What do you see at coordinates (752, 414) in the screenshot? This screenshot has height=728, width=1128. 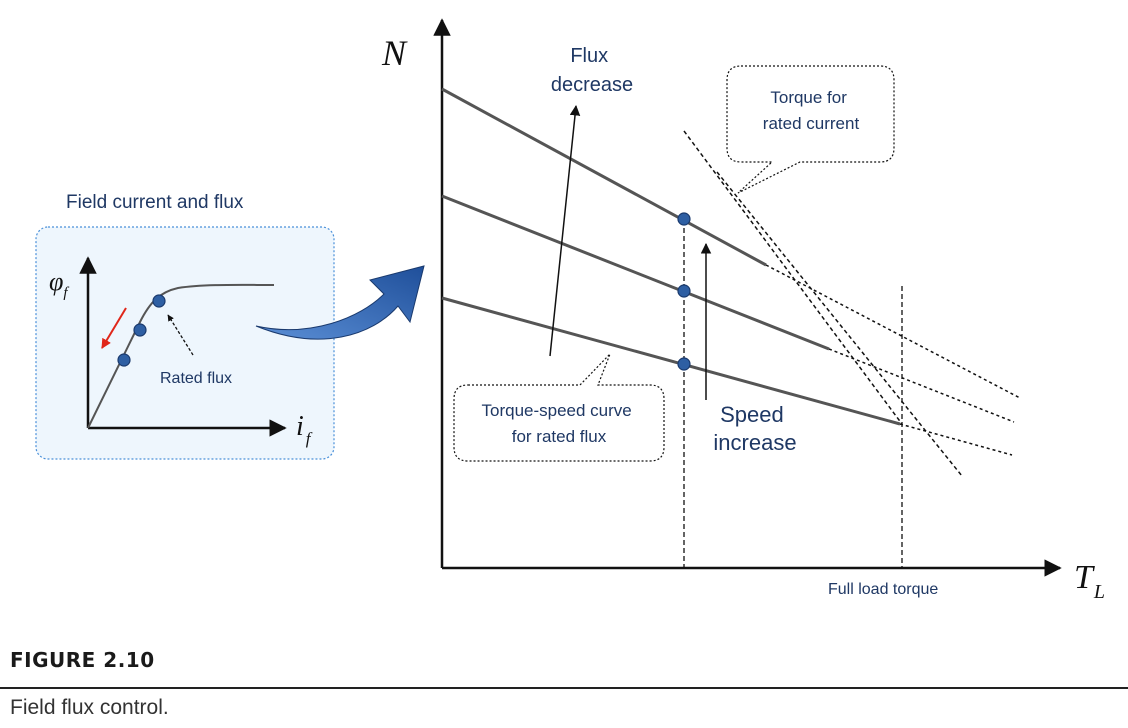 I see `speed-increase-line1: Speed` at bounding box center [752, 414].